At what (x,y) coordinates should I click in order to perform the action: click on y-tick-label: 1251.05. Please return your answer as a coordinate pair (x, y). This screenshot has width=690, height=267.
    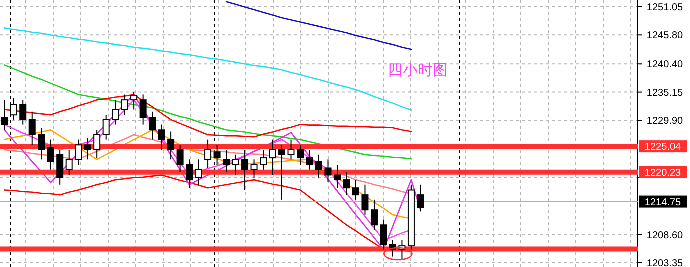
    Looking at the image, I should click on (665, 8).